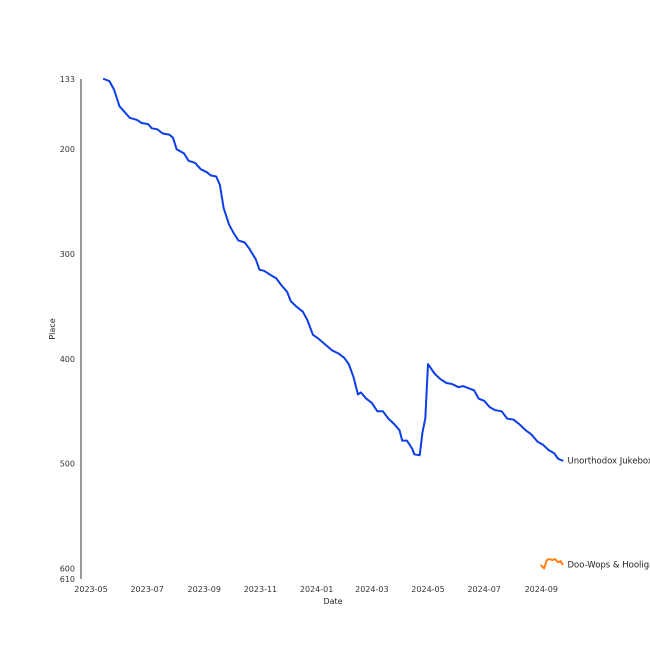 Image resolution: width=650 pixels, height=650 pixels. What do you see at coordinates (608, 514) in the screenshot?
I see `series-end-labels: Unorthodox Jukebox Doo-Wops & Hooligans` at bounding box center [608, 514].